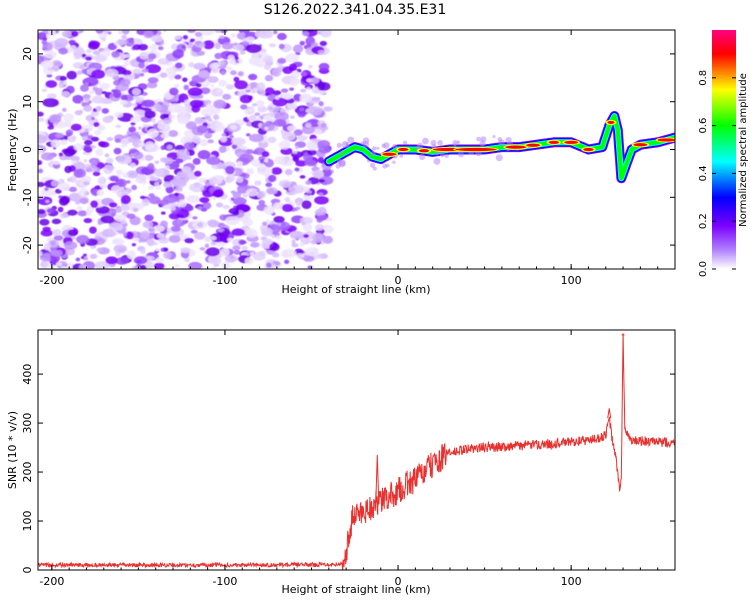 This screenshot has height=600, width=750. I want to click on snr-y-tick-label: 0, so click(27, 570).